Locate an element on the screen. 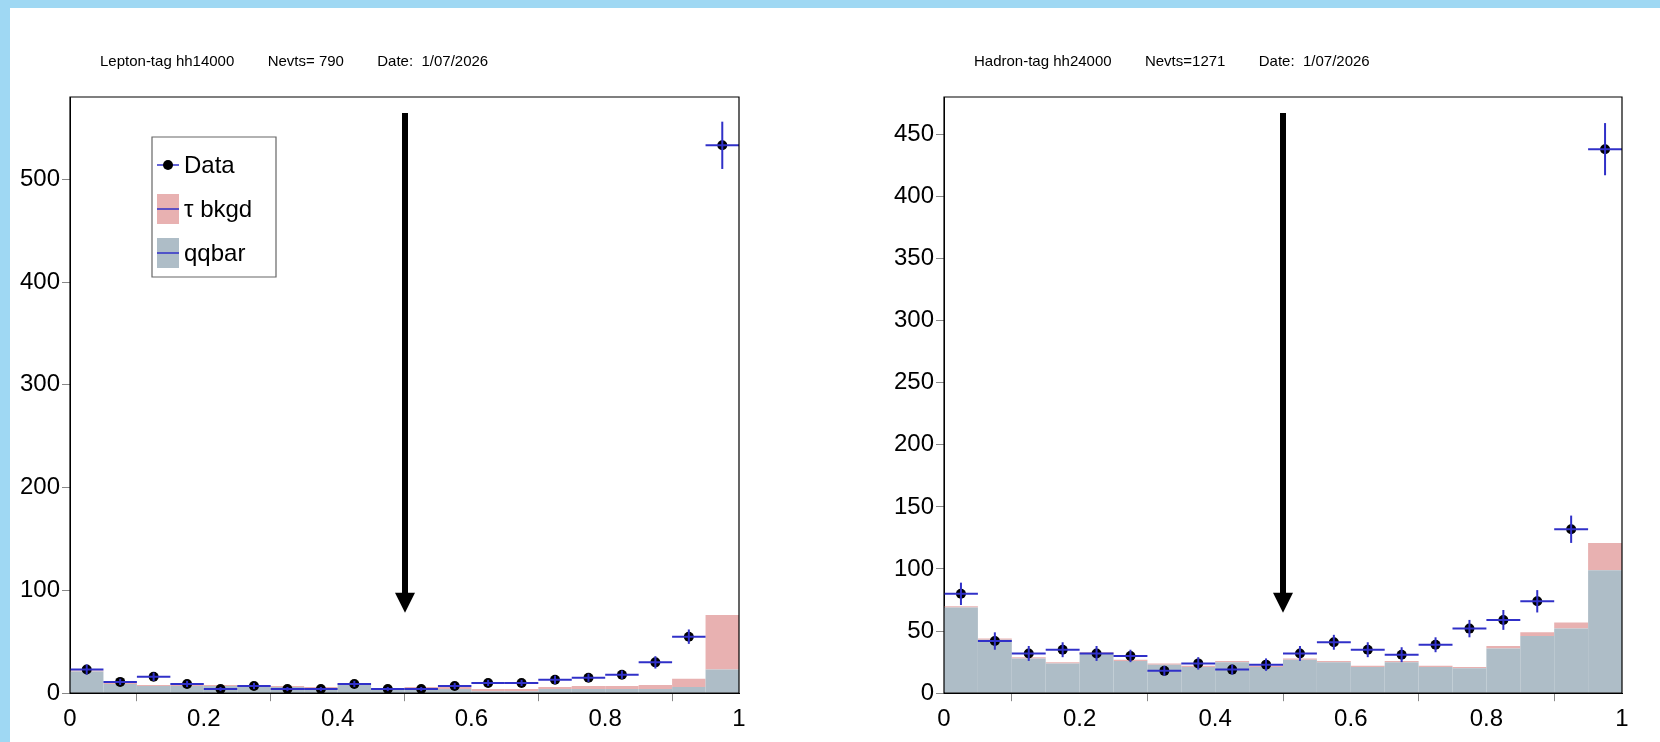 This screenshot has width=1660, height=742. y-tick-label: 150 is located at coordinates (913, 505).